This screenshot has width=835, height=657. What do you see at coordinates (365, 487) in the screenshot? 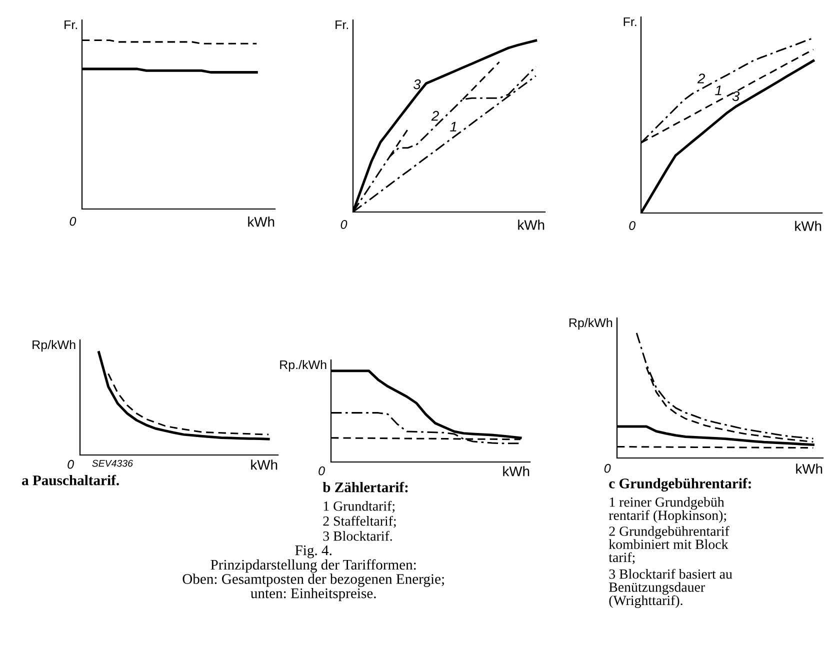
I see `text: b Zählertarif:` at bounding box center [365, 487].